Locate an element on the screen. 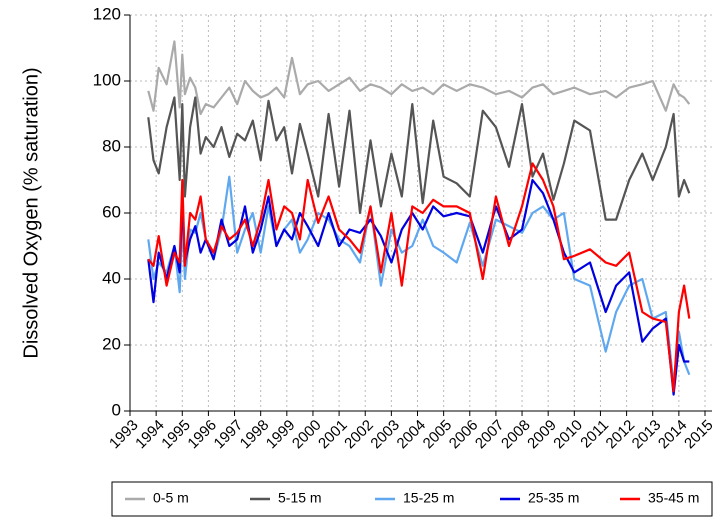 The image size is (721, 521). x-tick-label: 2000 is located at coordinates (307, 435).